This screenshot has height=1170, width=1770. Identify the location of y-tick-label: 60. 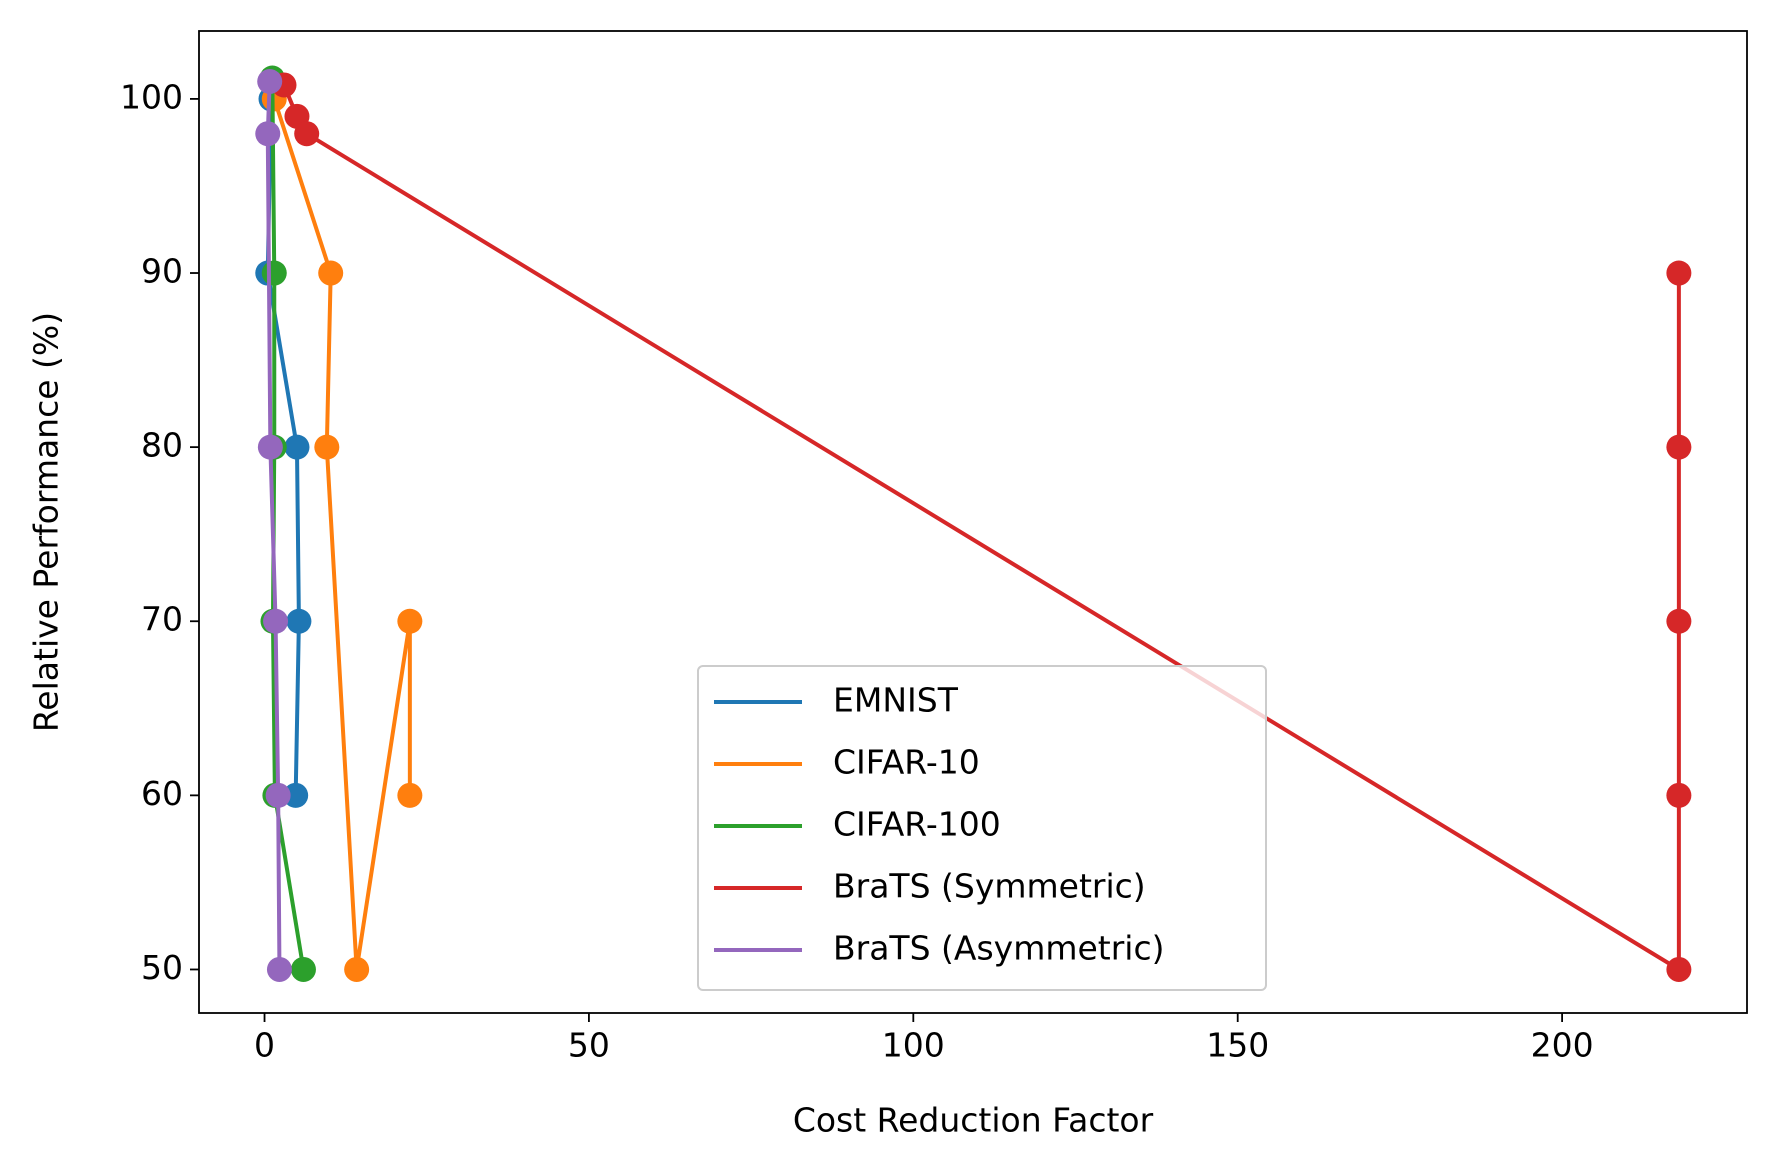
(162, 793).